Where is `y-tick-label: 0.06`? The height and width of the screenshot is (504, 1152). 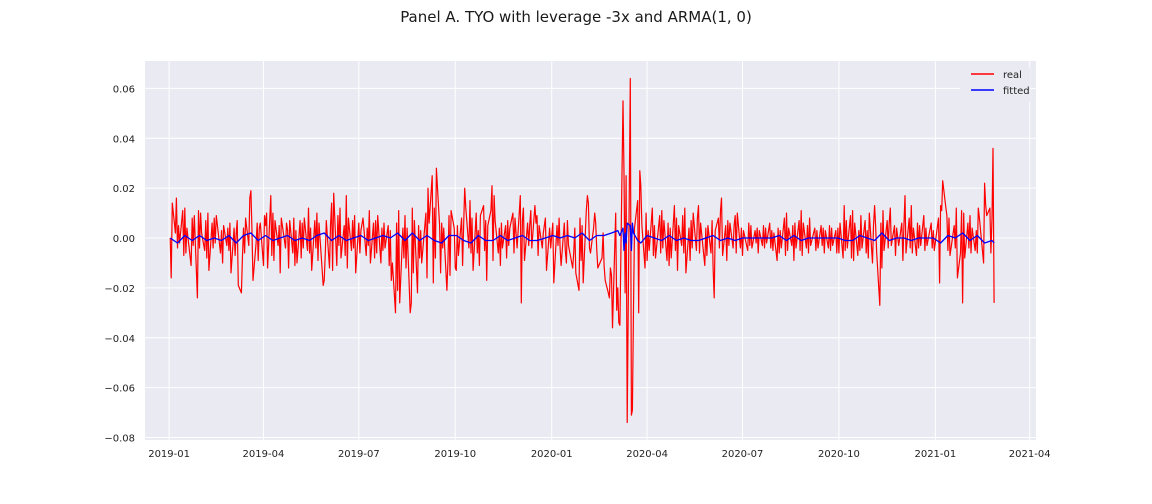 y-tick-label: 0.06 is located at coordinates (124, 89).